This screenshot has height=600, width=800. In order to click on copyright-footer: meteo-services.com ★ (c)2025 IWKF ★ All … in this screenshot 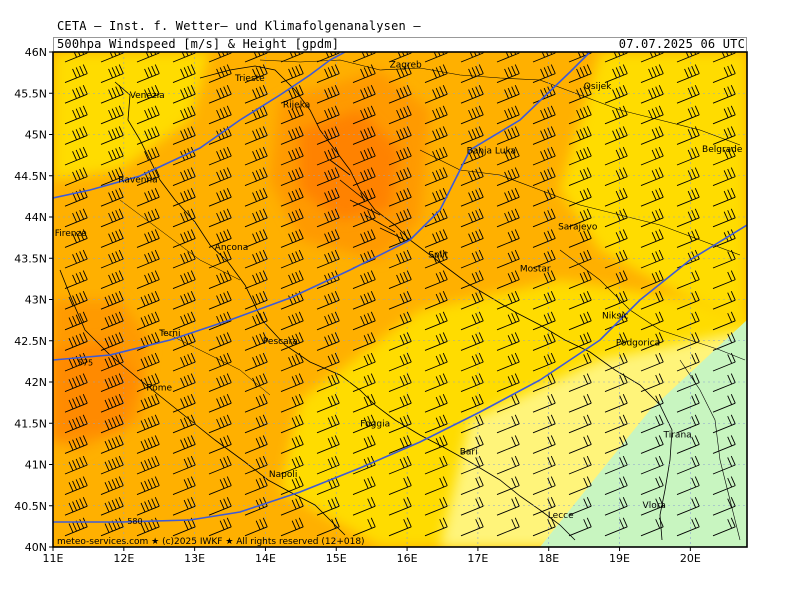, I will do `click(211, 542)`.